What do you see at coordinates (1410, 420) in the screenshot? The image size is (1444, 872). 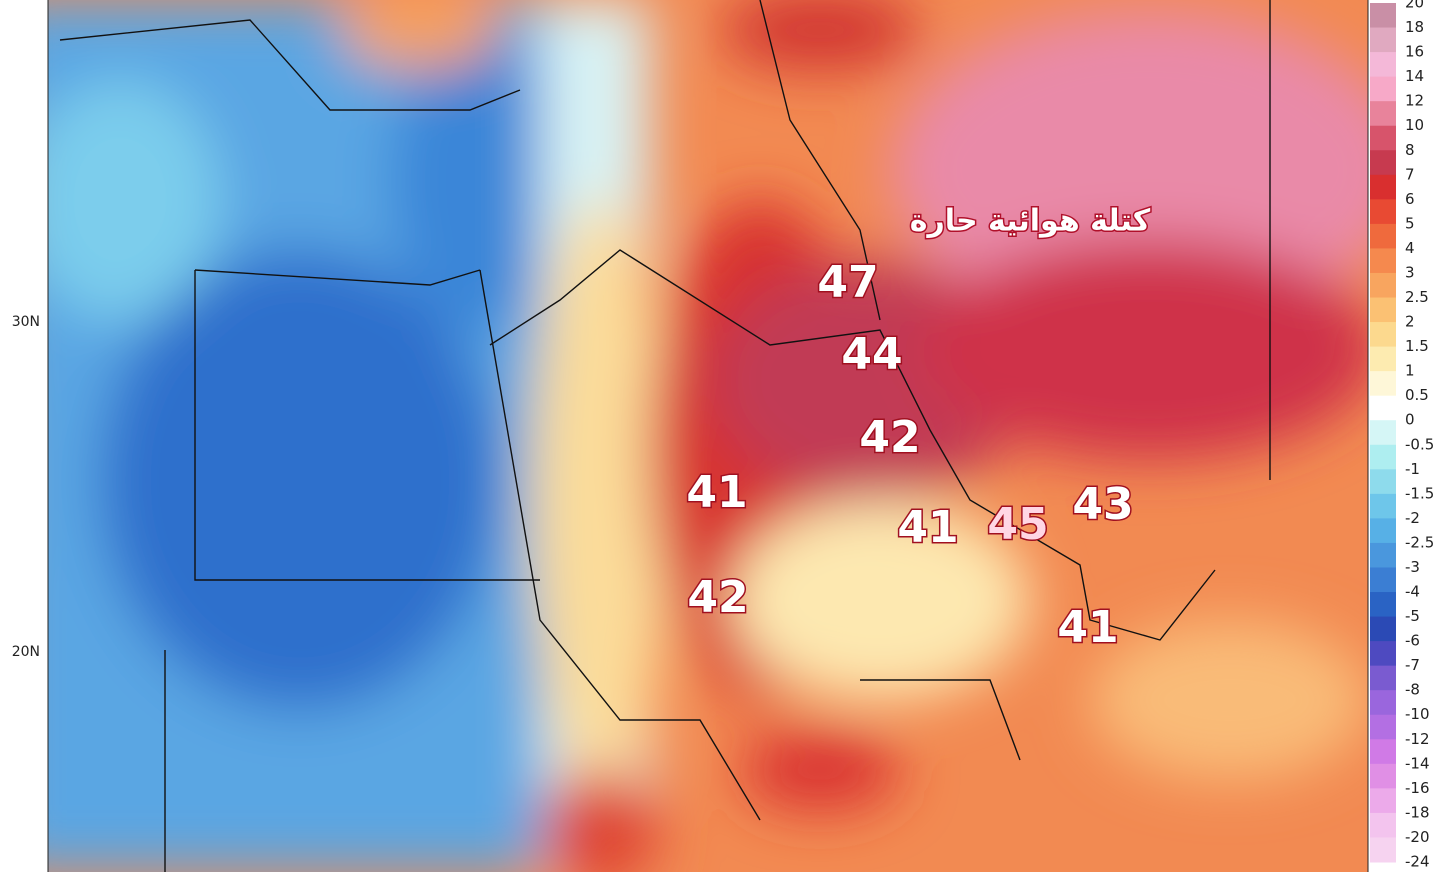 I see `colorbar-label: 0` at bounding box center [1410, 420].